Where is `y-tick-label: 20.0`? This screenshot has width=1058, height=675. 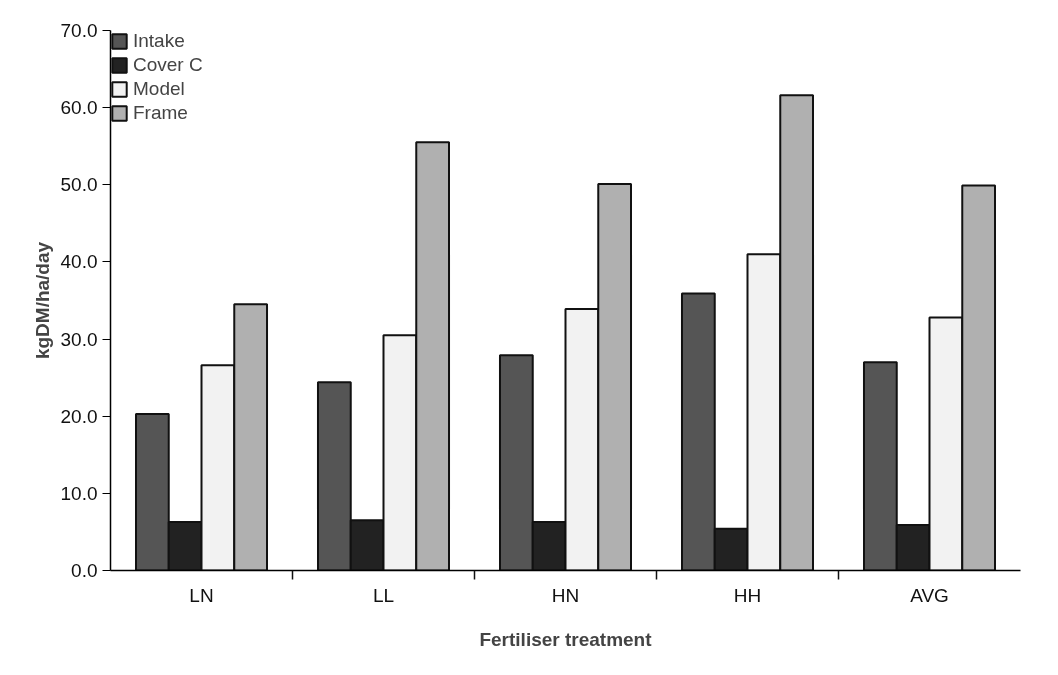
y-tick-label: 20.0 is located at coordinates (79, 416).